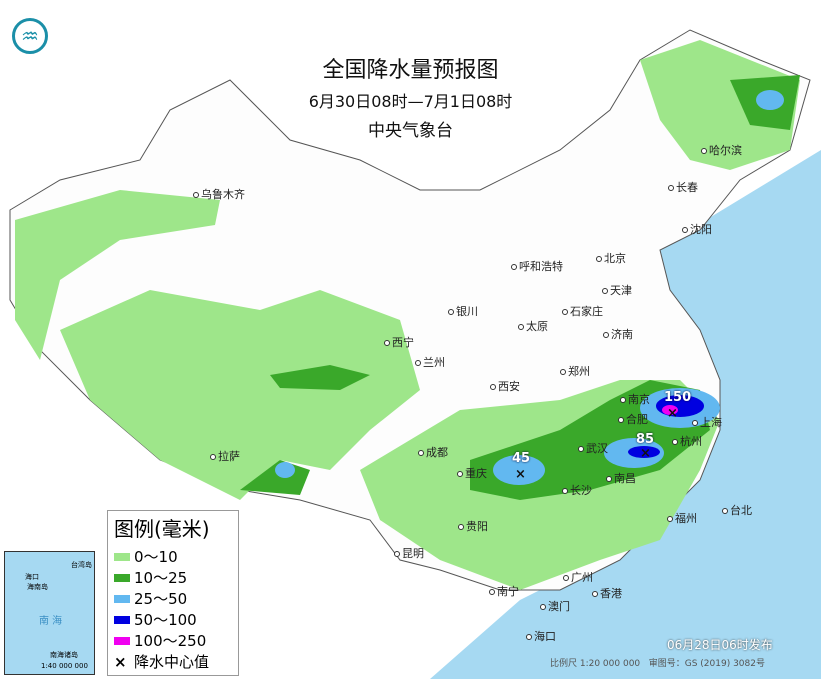  Describe the element at coordinates (607, 593) in the screenshot. I see `city-label: 香港` at that location.